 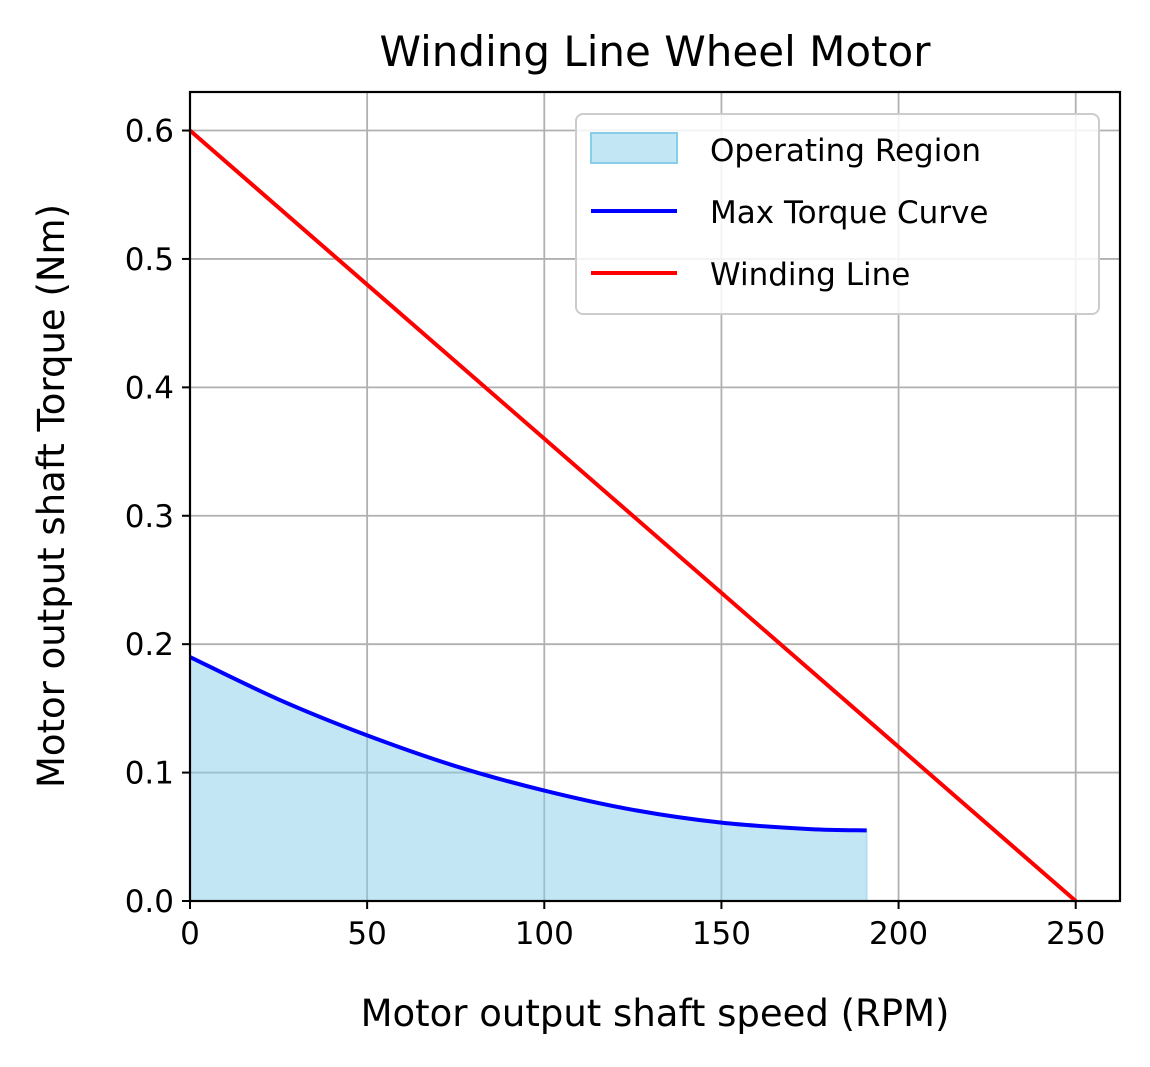 I want to click on y-tick-label: 0.1, so click(x=149, y=774).